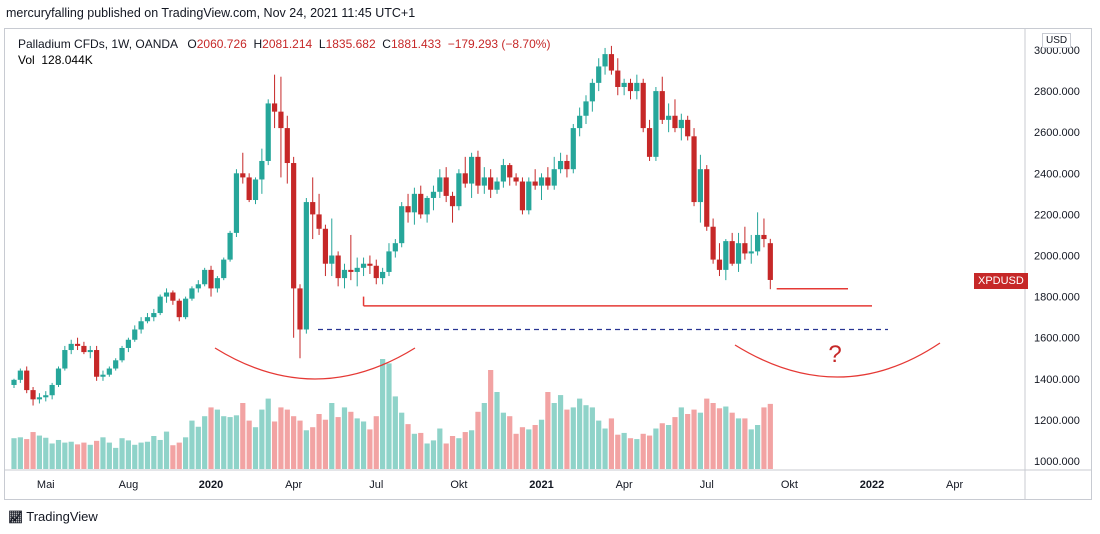  What do you see at coordinates (46, 485) in the screenshot?
I see `x-tick-label: Mai` at bounding box center [46, 485].